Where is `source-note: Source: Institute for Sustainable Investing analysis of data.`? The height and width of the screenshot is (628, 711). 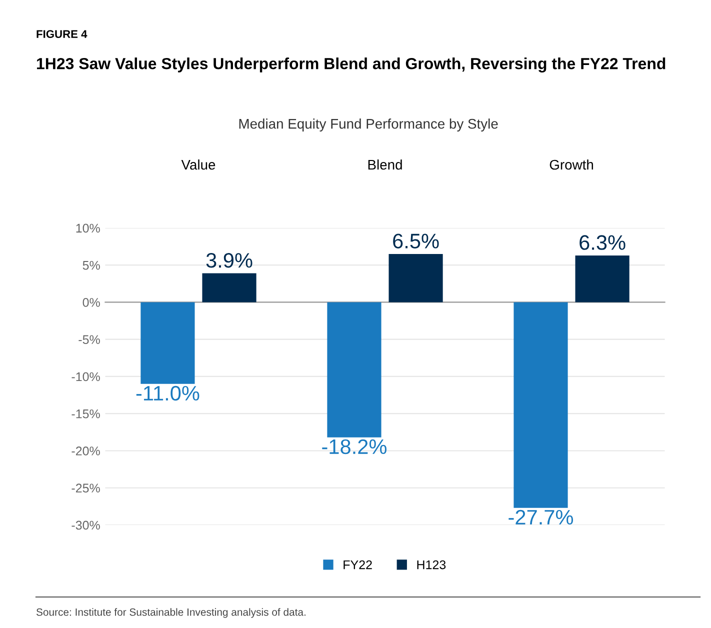
source-note: Source: Institute for Sustainable Investing analysis of data. is located at coordinates (171, 613).